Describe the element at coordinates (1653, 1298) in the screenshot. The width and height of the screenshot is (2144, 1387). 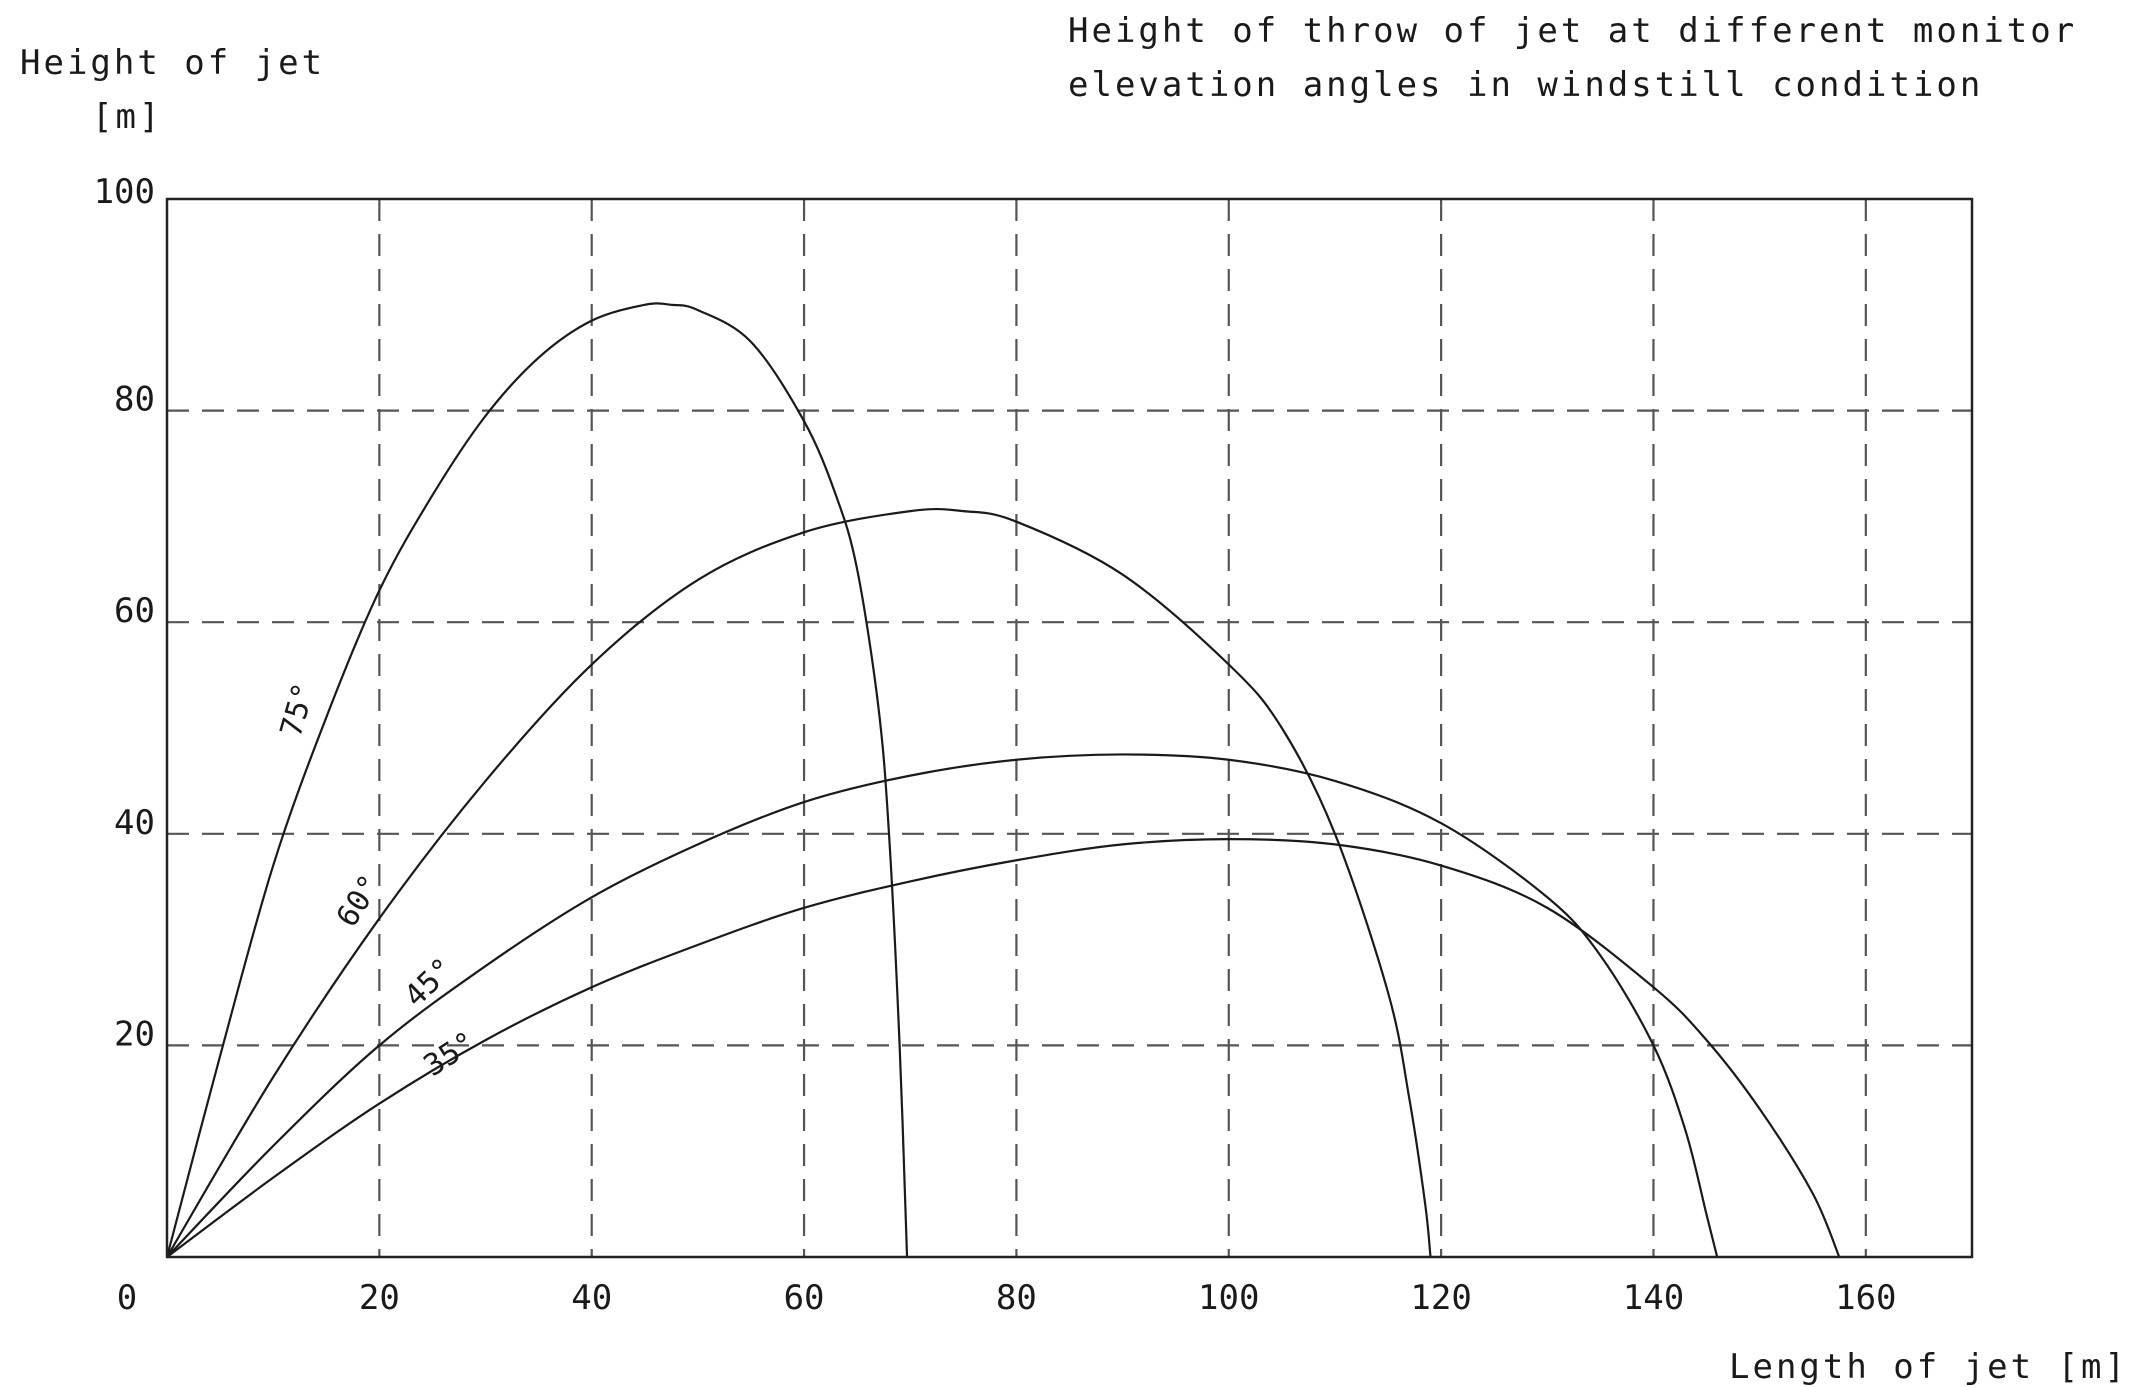
I see `x-tick-label-140: 140` at that location.